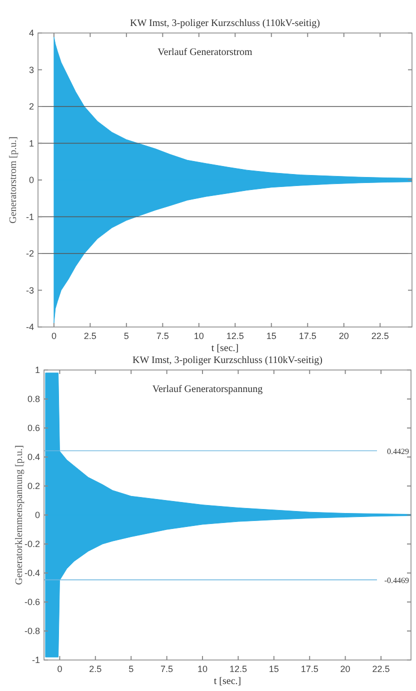 The width and height of the screenshot is (416, 691). Describe the element at coordinates (13, 180) in the screenshot. I see `y-axis-title: Generatorstrom [p.u.]` at that location.